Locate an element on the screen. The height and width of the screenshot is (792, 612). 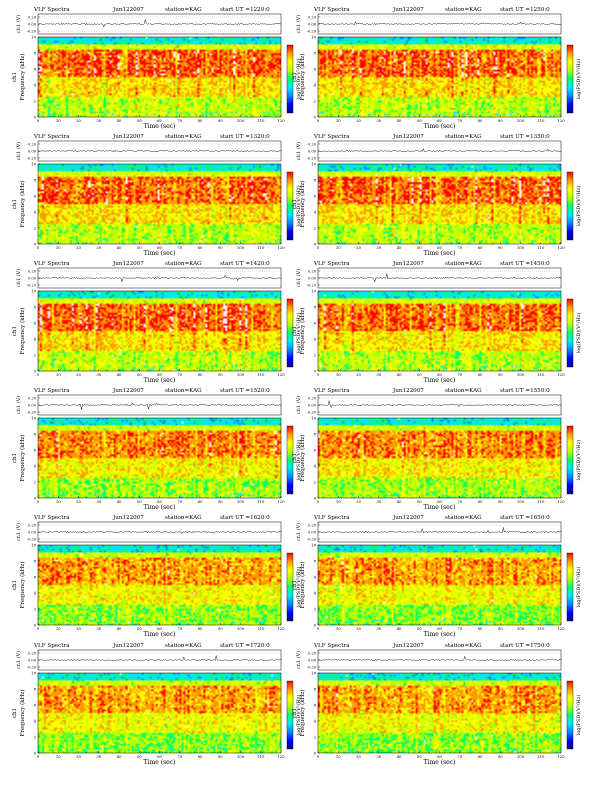
panel-start-ut: start UT =1220:0 is located at coordinates (245, 10).